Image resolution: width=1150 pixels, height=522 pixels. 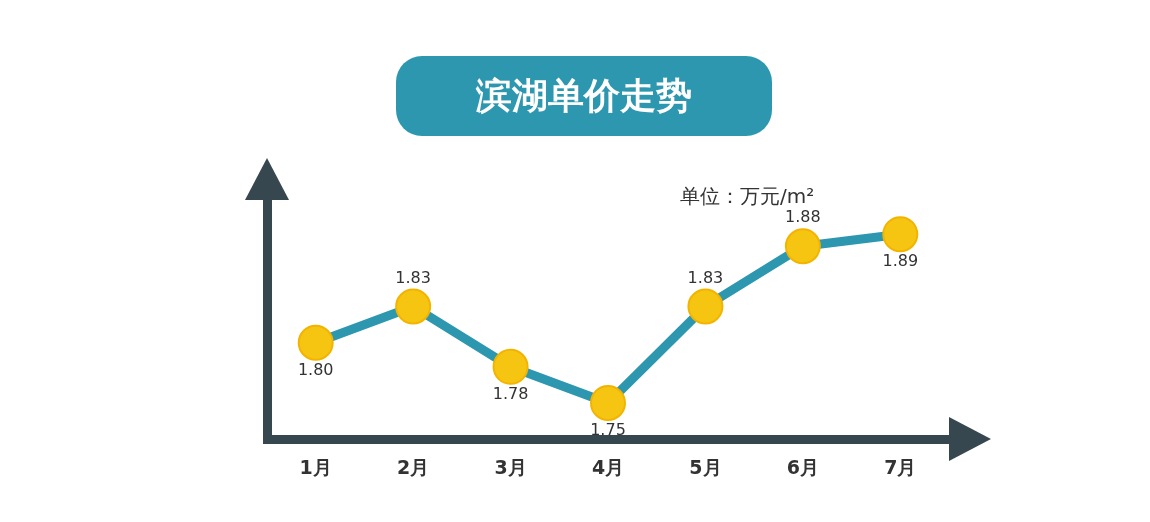 I want to click on text: 单位：万元/m², so click(x=747, y=196).